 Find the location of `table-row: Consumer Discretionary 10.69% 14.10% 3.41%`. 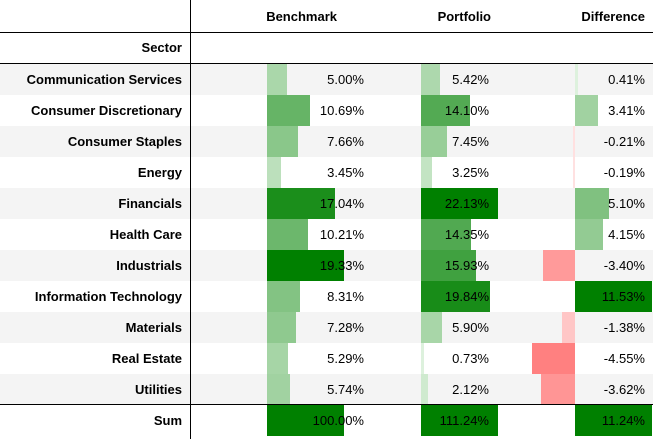

table-row: Consumer Discretionary 10.69% 14.10% 3.41% is located at coordinates (326, 110).